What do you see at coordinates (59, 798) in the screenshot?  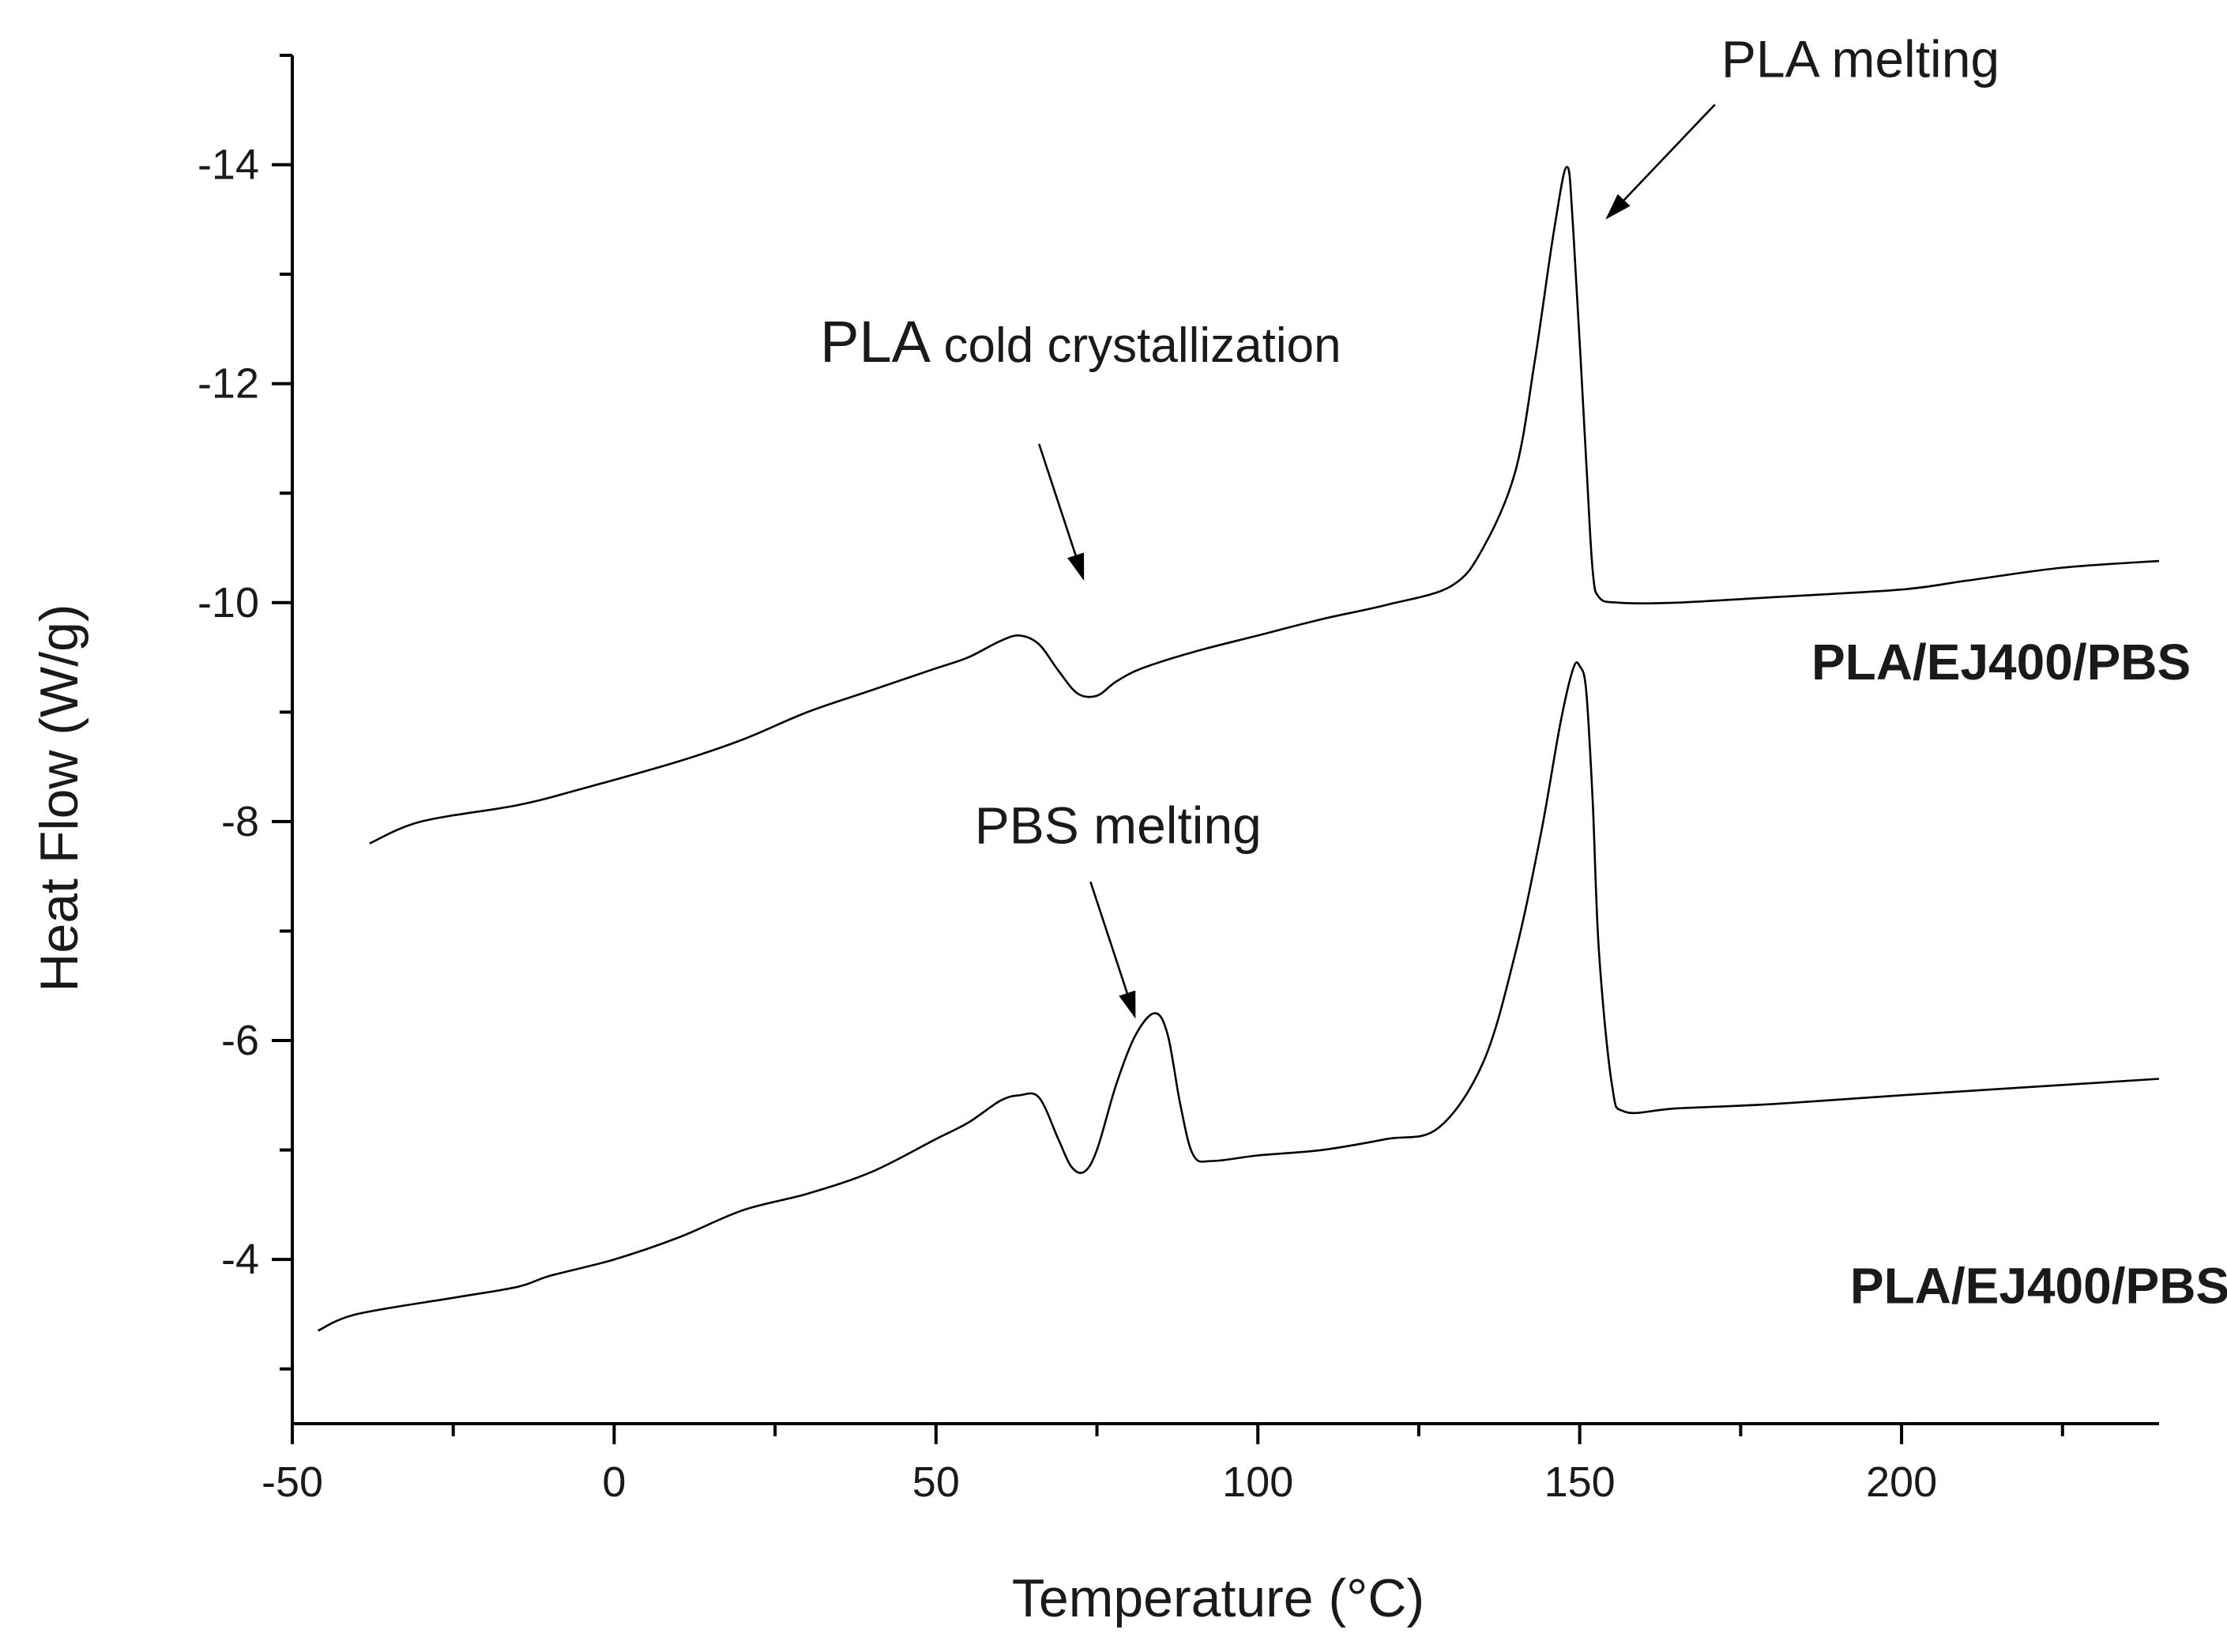 I see `y-axis-label: Heat Flow (W/g)` at bounding box center [59, 798].